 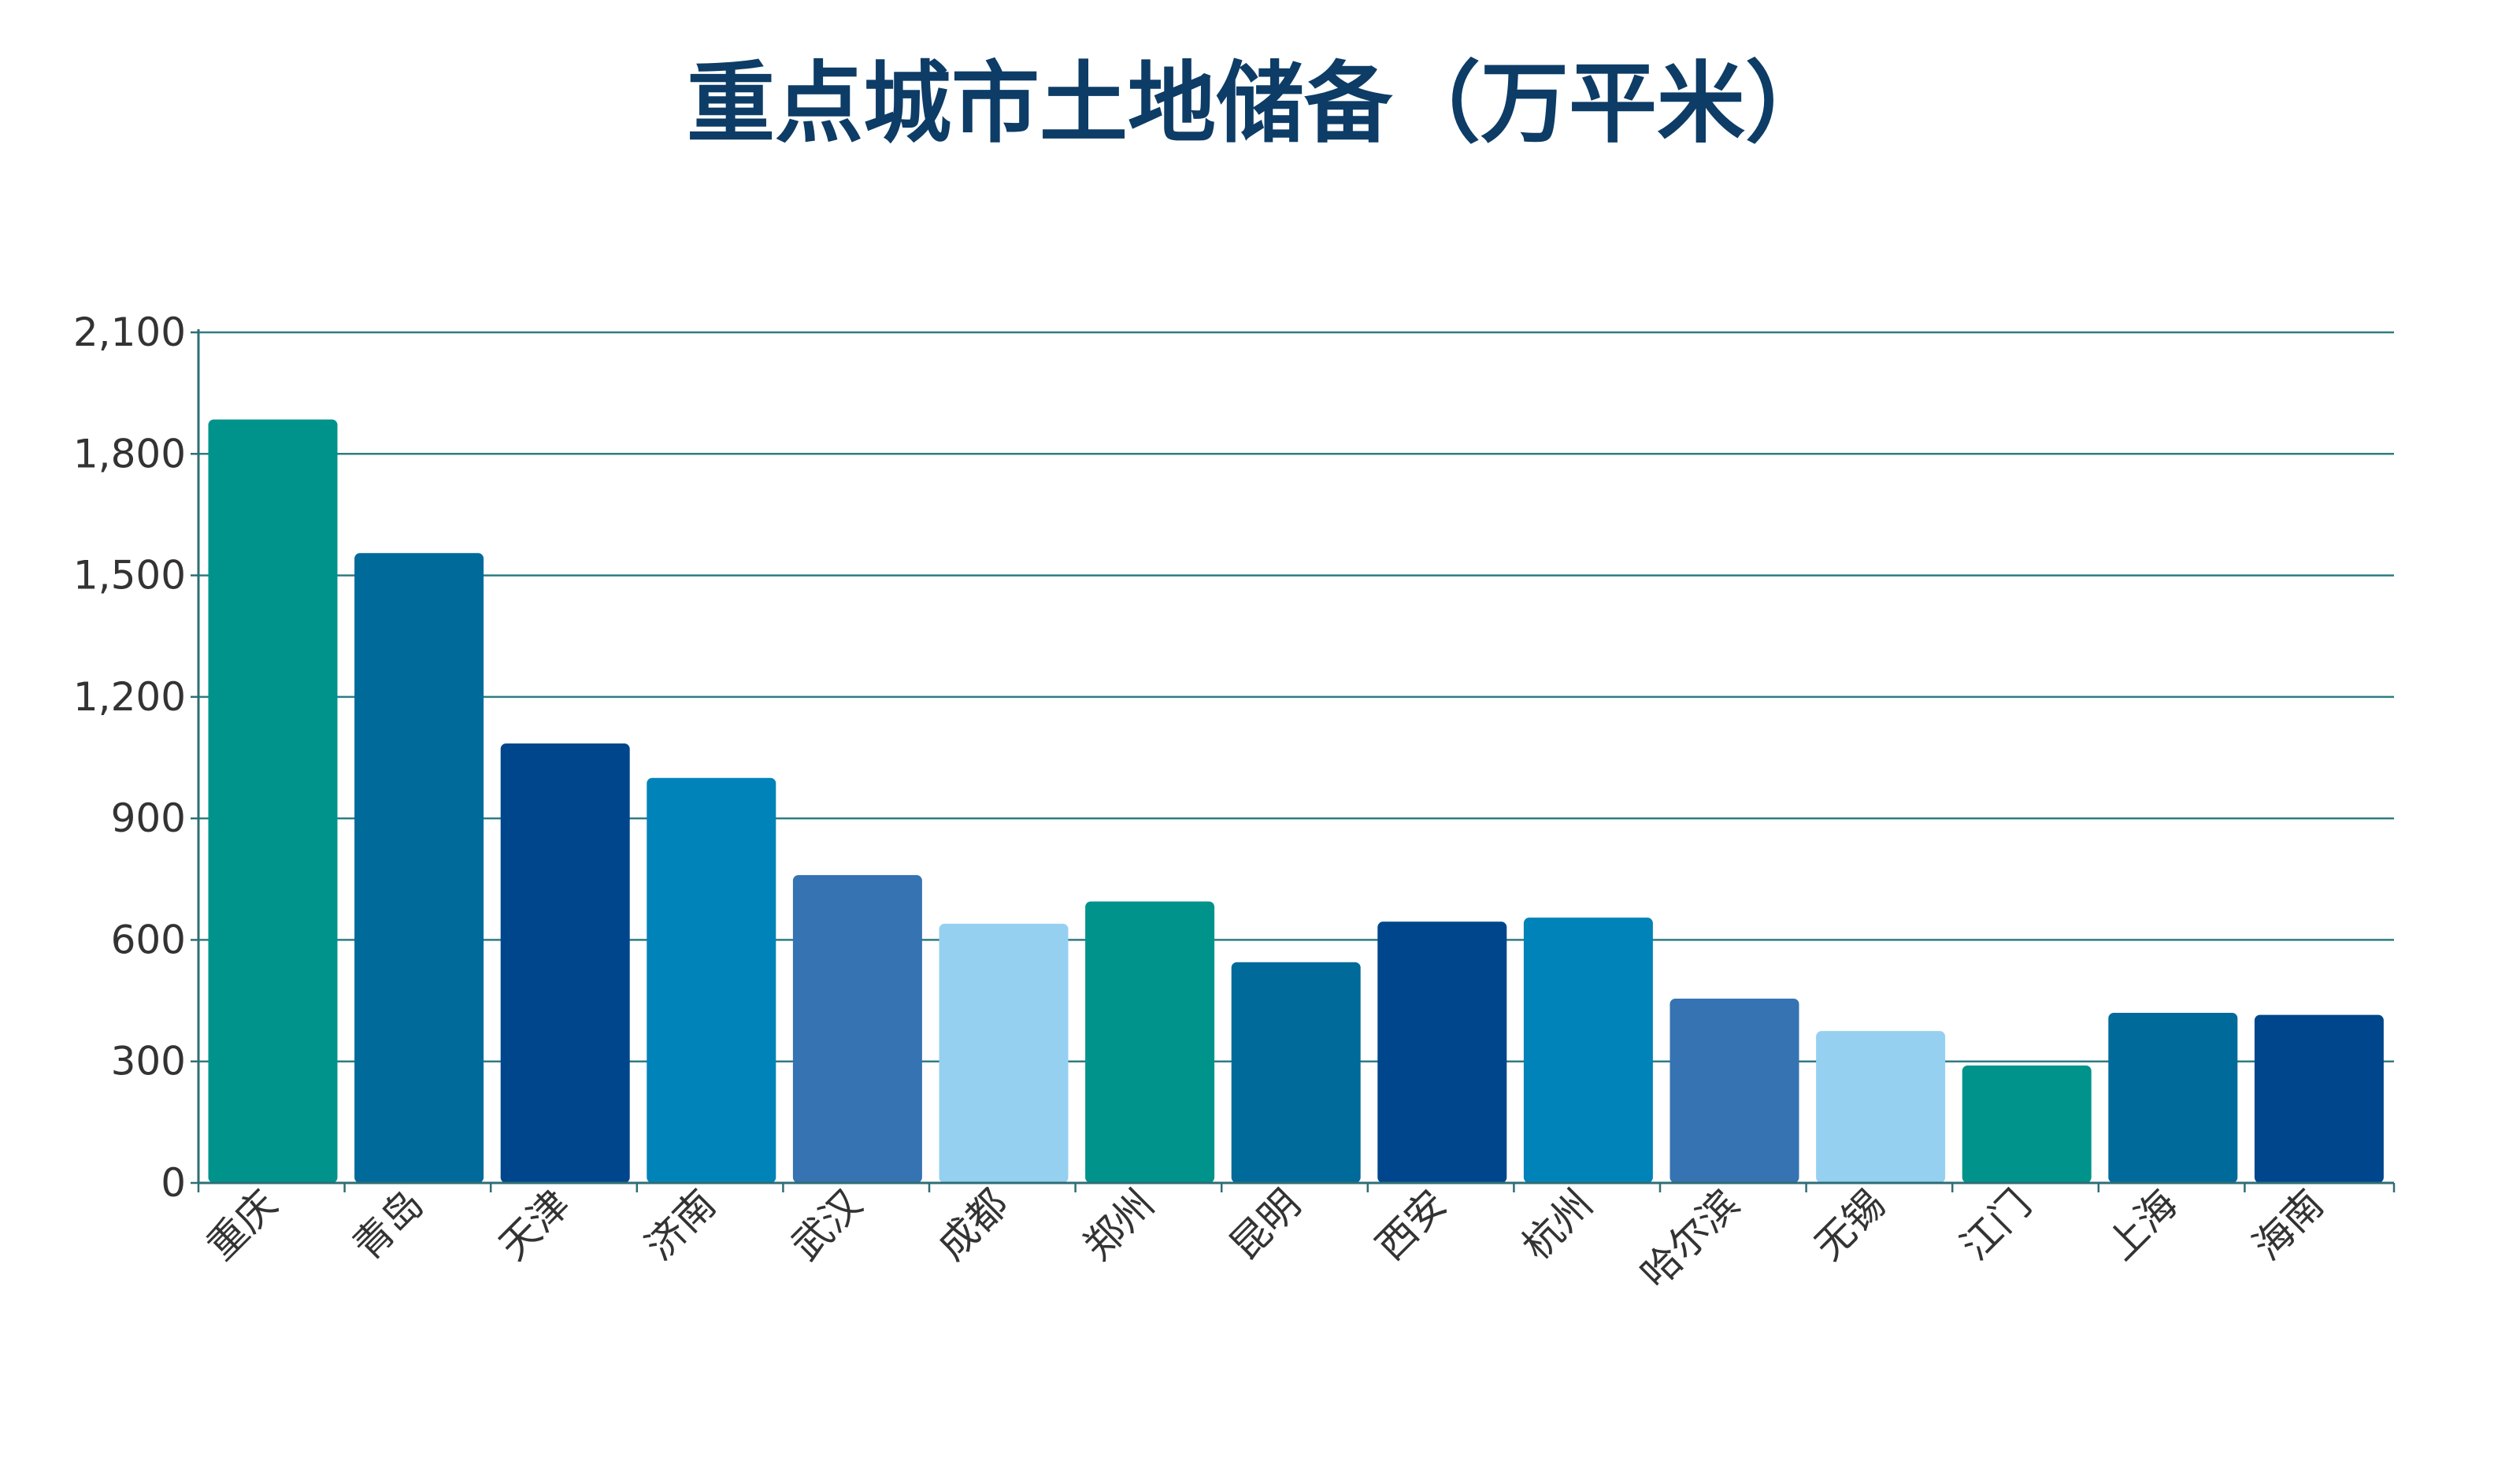 I want to click on x-tick-label: 重庆, so click(x=242, y=1225).